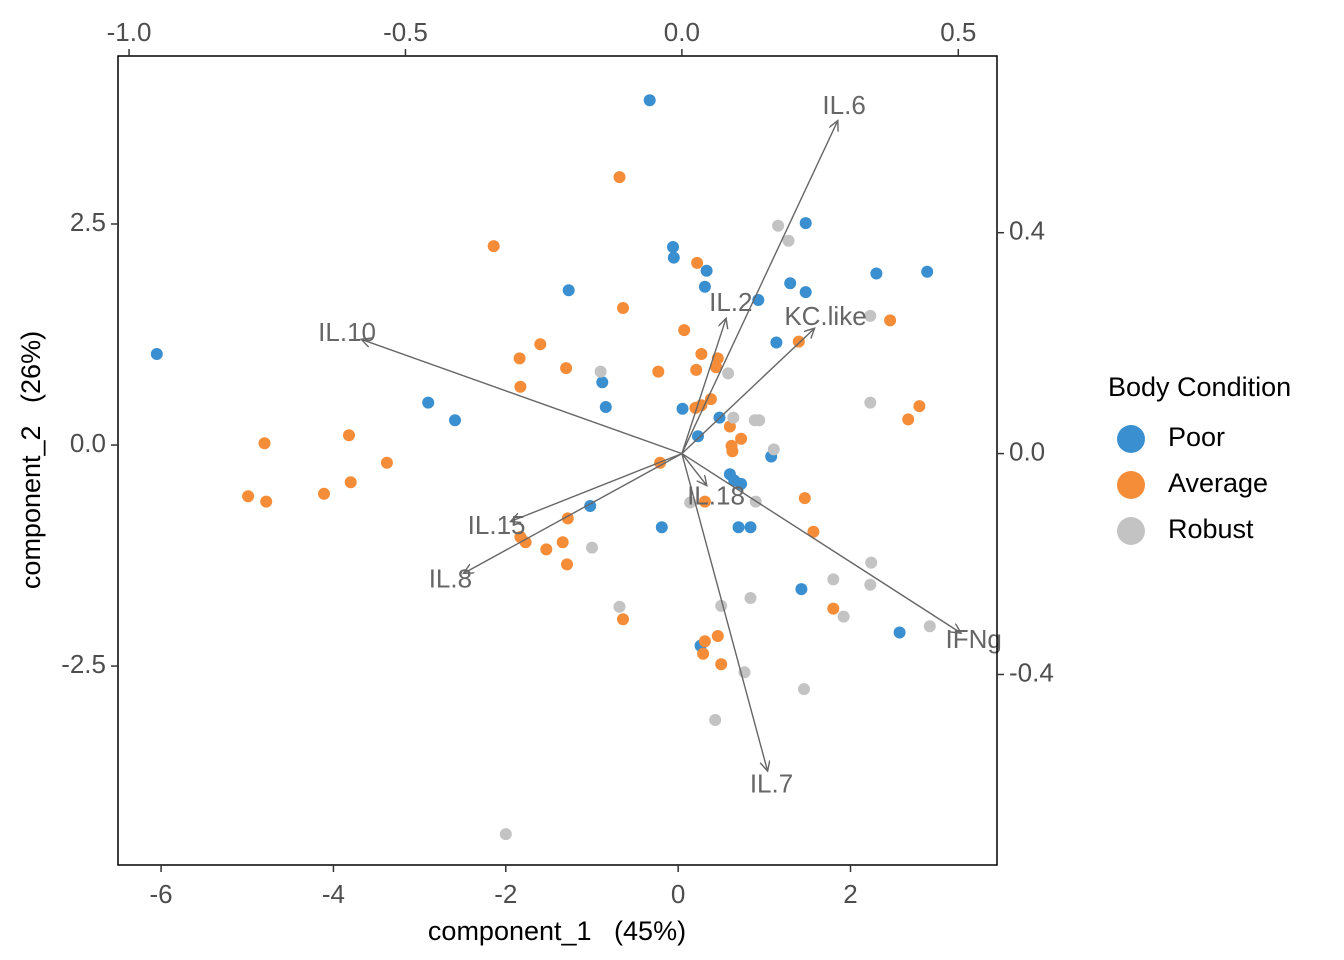 This screenshot has height=960, width=1344. Describe the element at coordinates (541, 36) in the screenshot. I see `x-axis-top: -1.0 -0.5 0.0 0.5` at that location.